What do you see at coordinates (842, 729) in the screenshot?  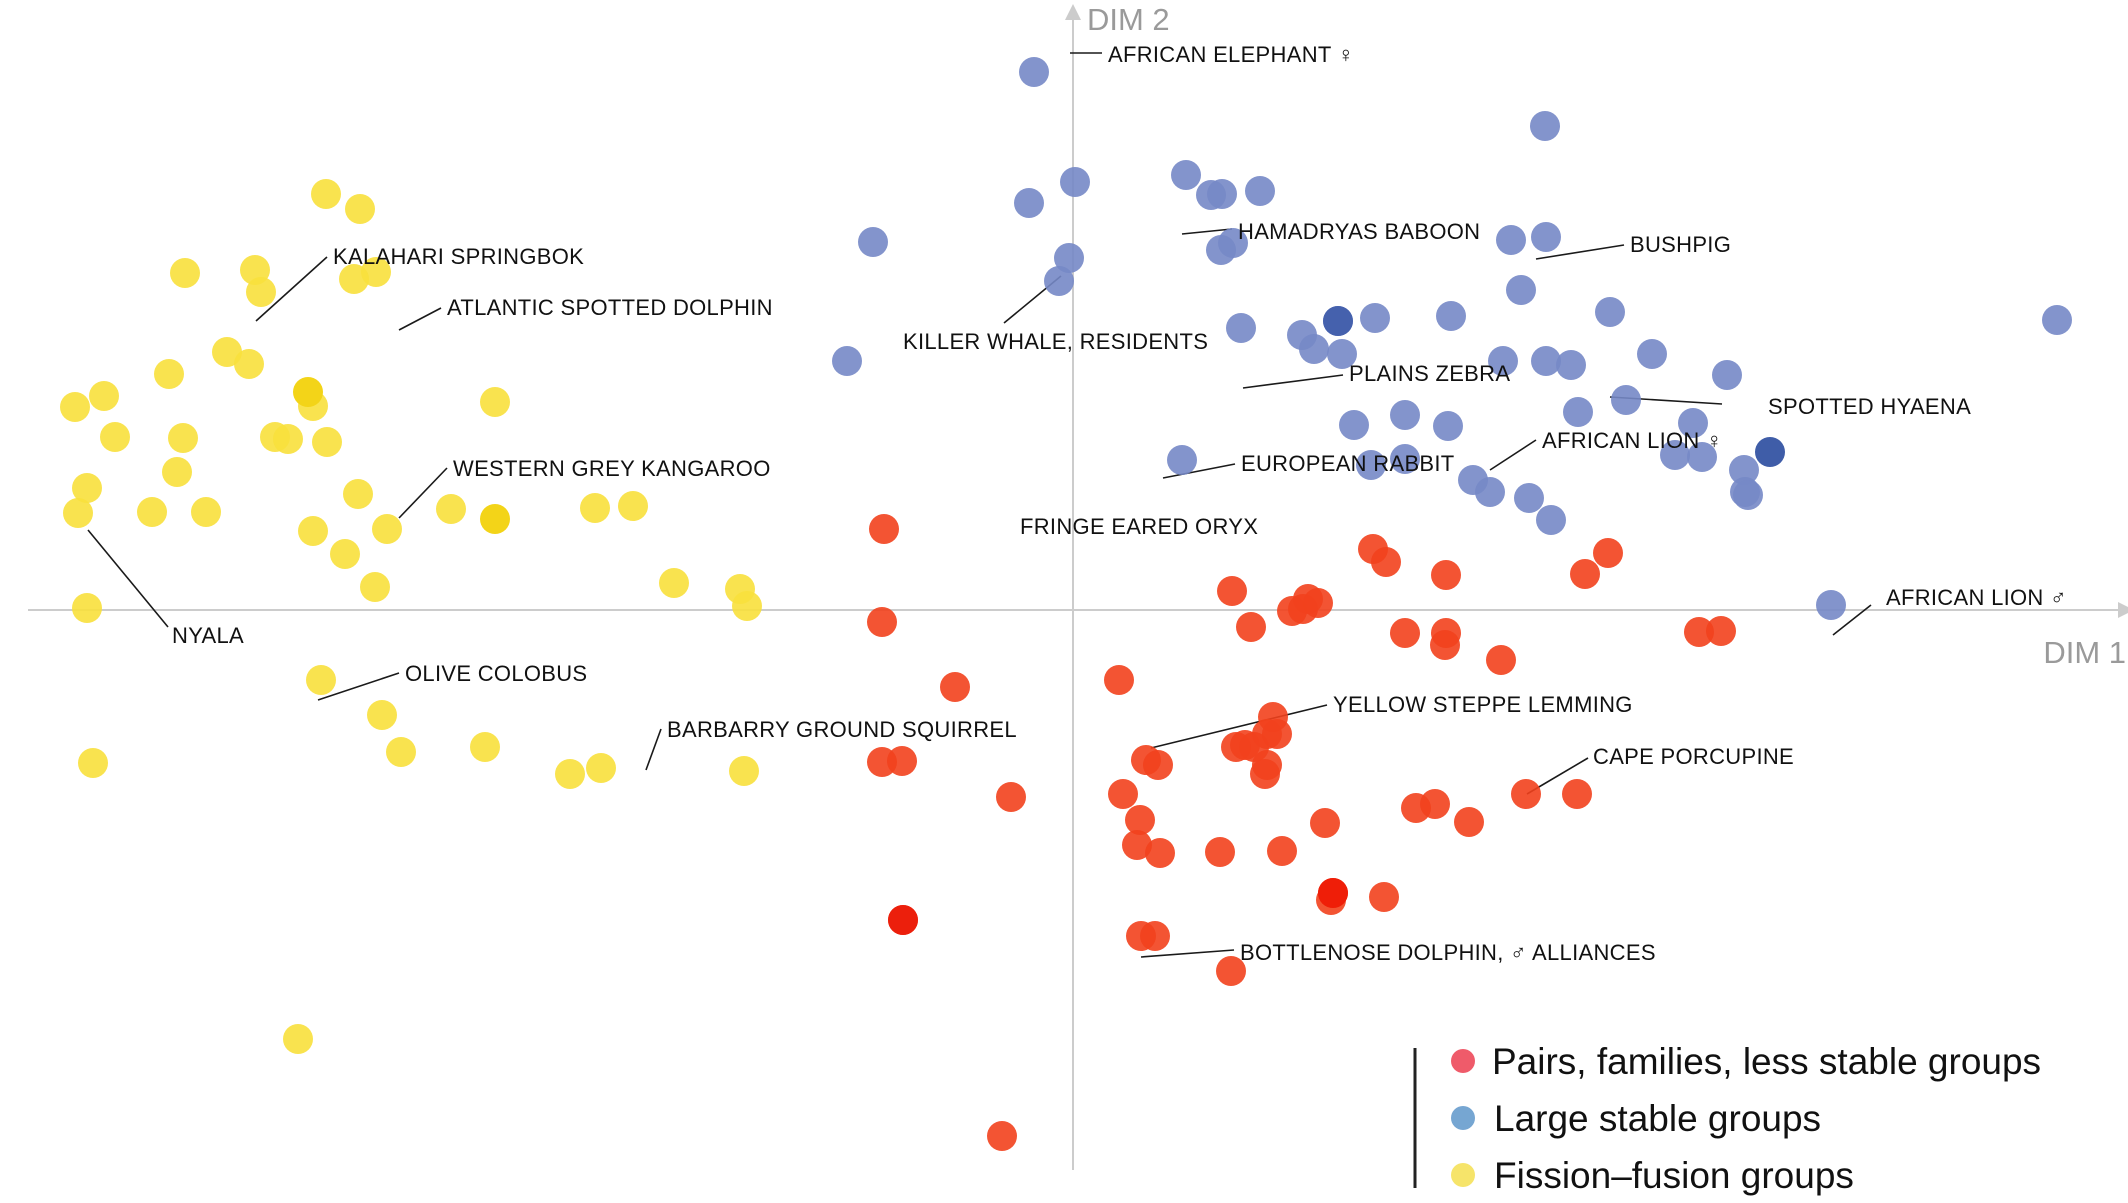 I see `annotation-label: BARBARRY GROUND SQUIRREL` at bounding box center [842, 729].